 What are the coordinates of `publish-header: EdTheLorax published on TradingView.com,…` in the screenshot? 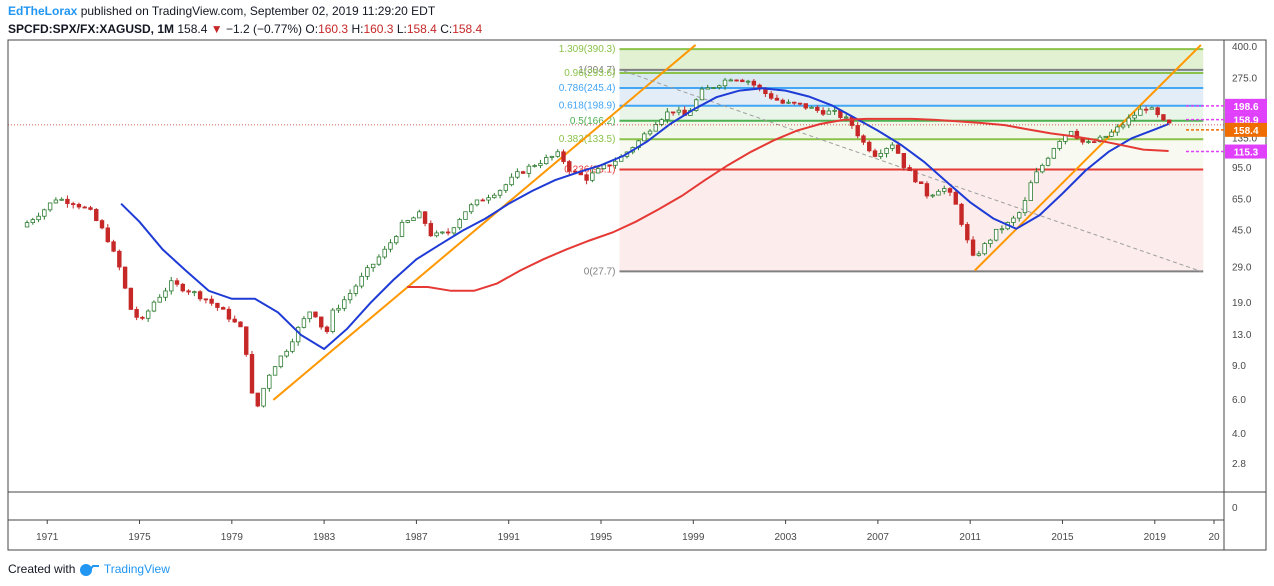 It's located at (221, 11).